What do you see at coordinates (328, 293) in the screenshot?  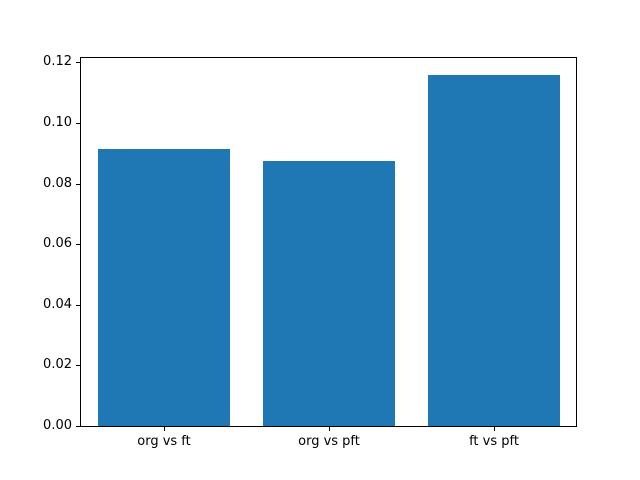 I see `bar-org-vs-pft` at bounding box center [328, 293].